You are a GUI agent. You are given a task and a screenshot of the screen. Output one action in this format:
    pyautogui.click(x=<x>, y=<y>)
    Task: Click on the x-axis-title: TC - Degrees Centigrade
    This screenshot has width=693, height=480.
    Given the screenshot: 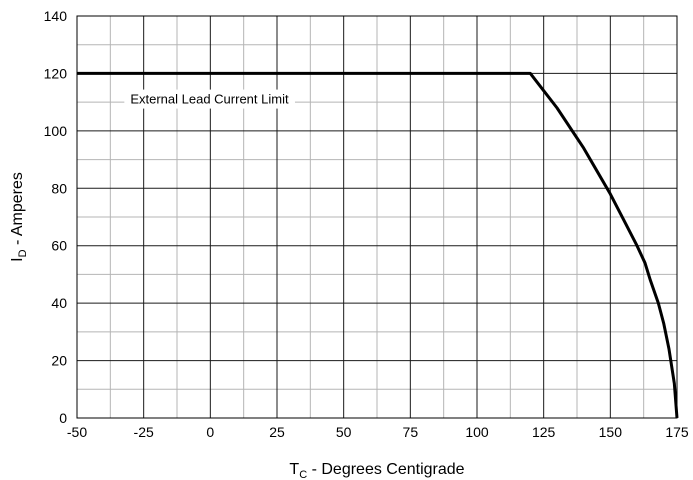 What is the action you would take?
    pyautogui.click(x=376, y=470)
    